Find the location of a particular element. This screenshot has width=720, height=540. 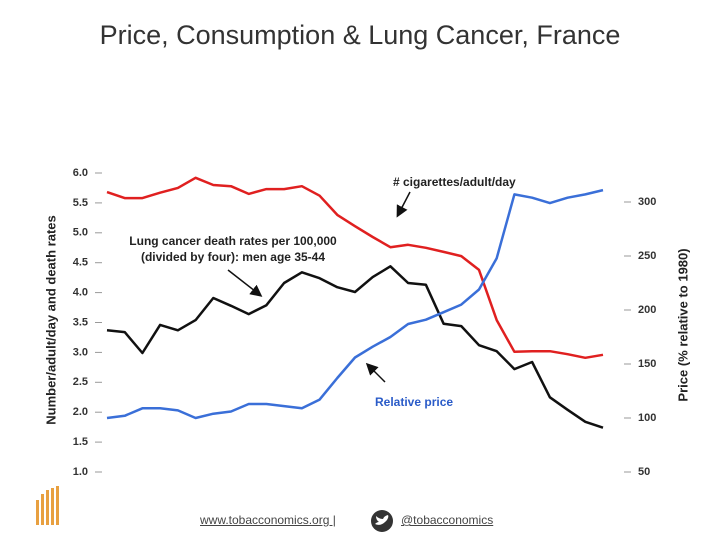

y2-tick-label: 250 is located at coordinates (647, 256).